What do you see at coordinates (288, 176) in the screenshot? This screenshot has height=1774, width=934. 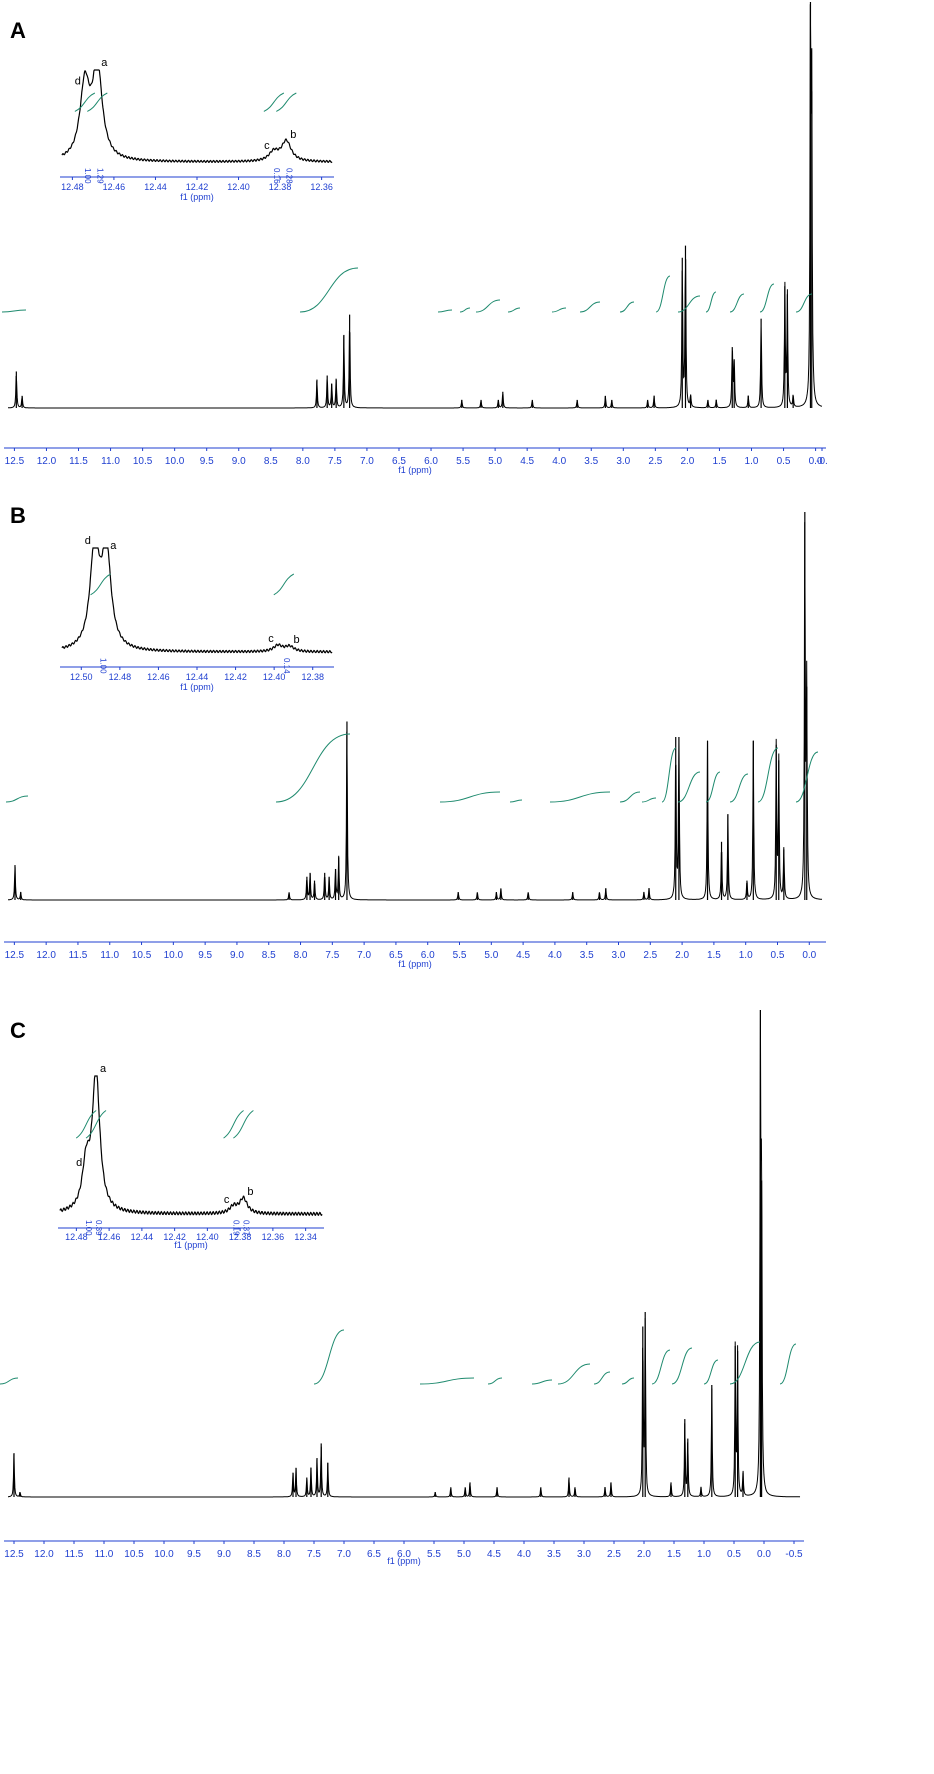 I see `integral-value: 0.28` at bounding box center [288, 176].